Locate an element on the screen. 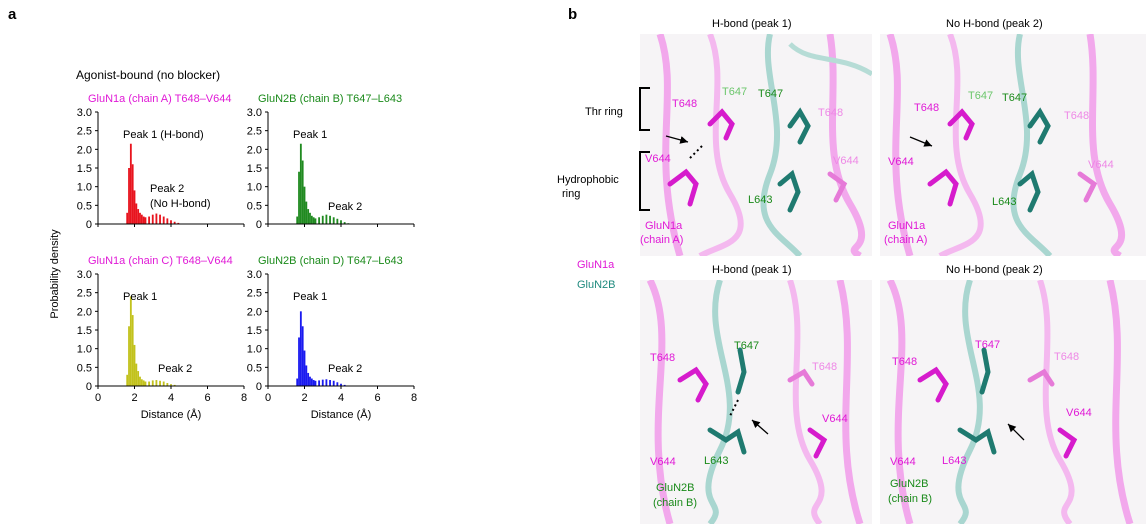 This screenshot has height=524, width=1146. br-chain-label-2: (chain B) is located at coordinates (910, 499).